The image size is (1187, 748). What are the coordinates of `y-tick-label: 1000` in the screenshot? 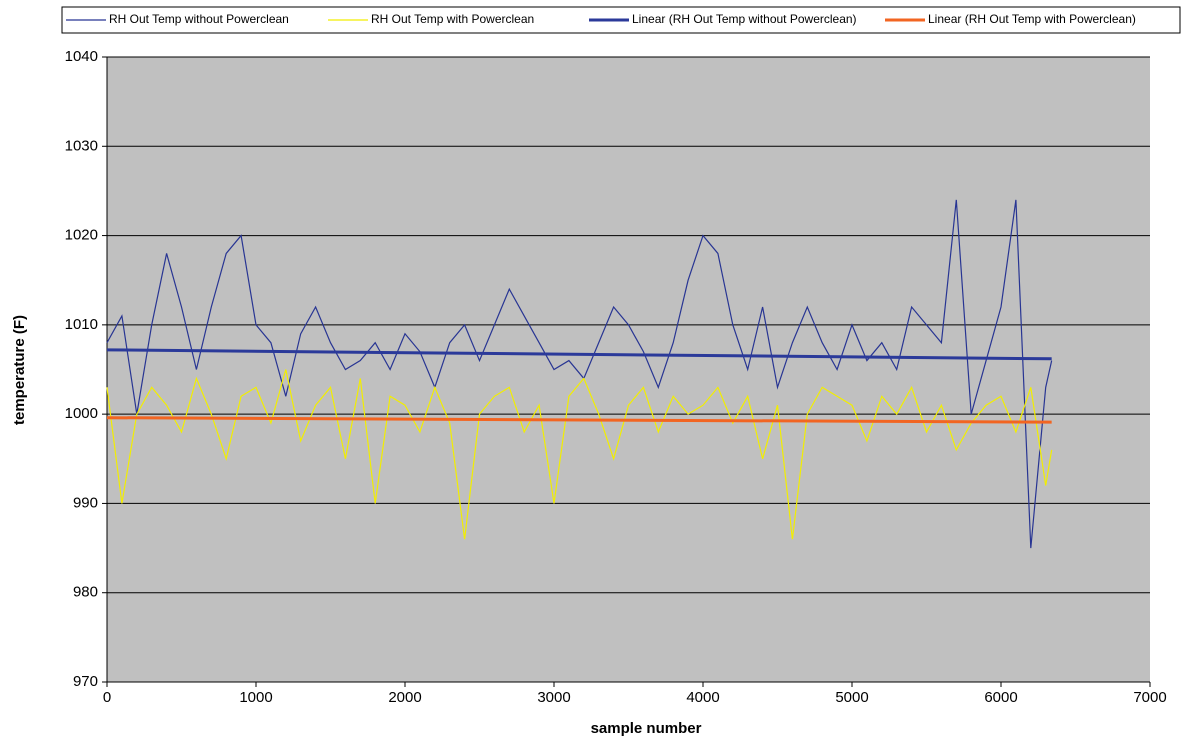 It's located at (81, 413).